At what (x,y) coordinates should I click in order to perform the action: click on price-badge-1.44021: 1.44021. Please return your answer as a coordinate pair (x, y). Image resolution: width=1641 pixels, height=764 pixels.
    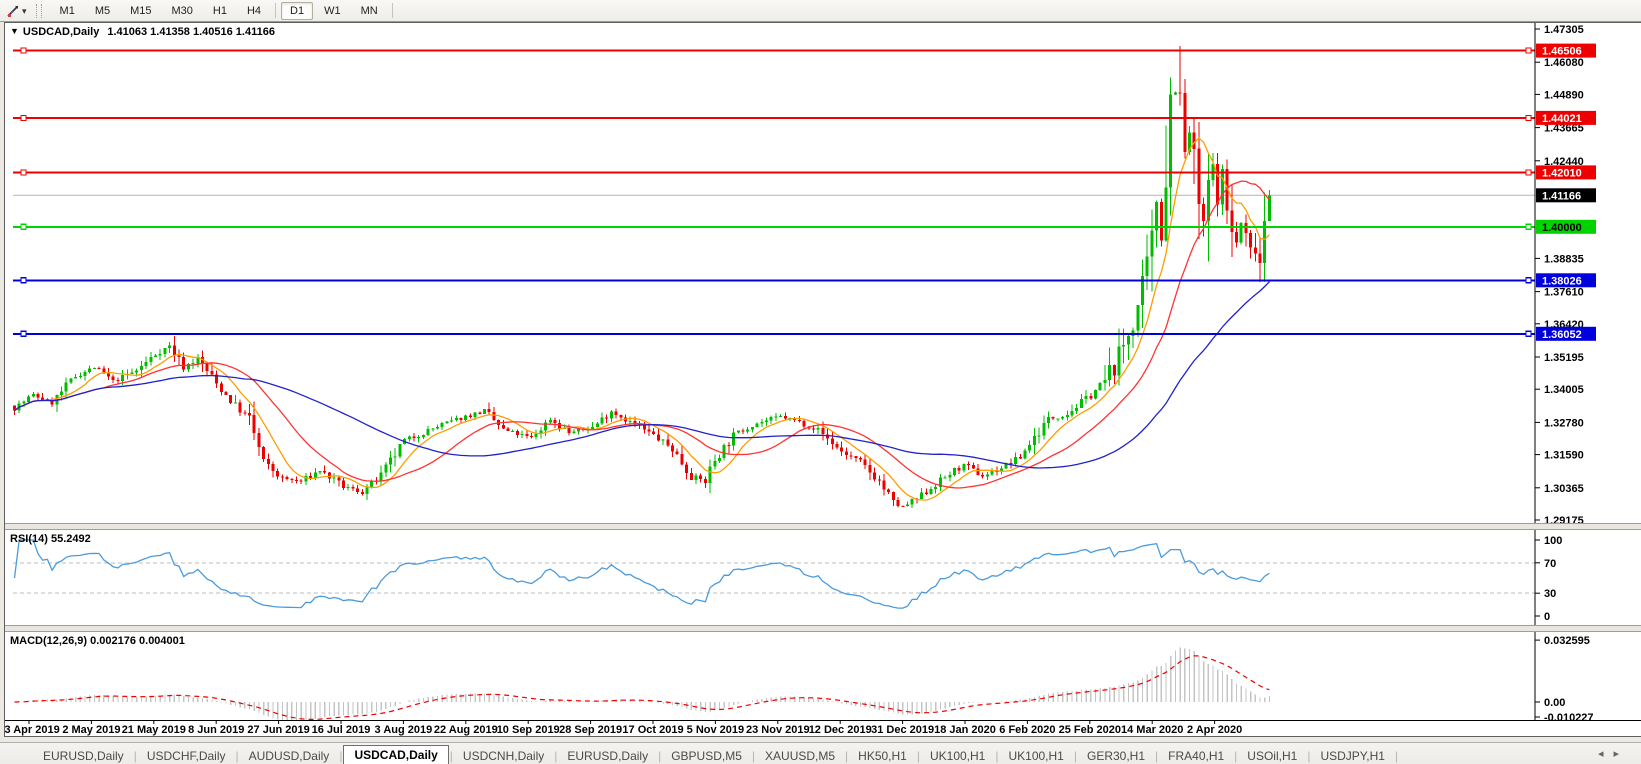
    Looking at the image, I should click on (1566, 117).